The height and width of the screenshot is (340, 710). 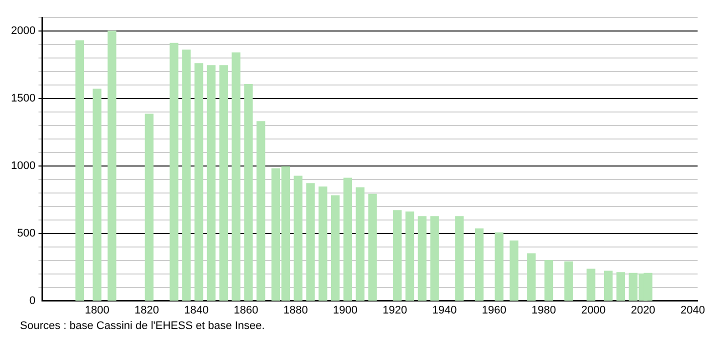 I want to click on x-tick-label: 1940, so click(x=444, y=310).